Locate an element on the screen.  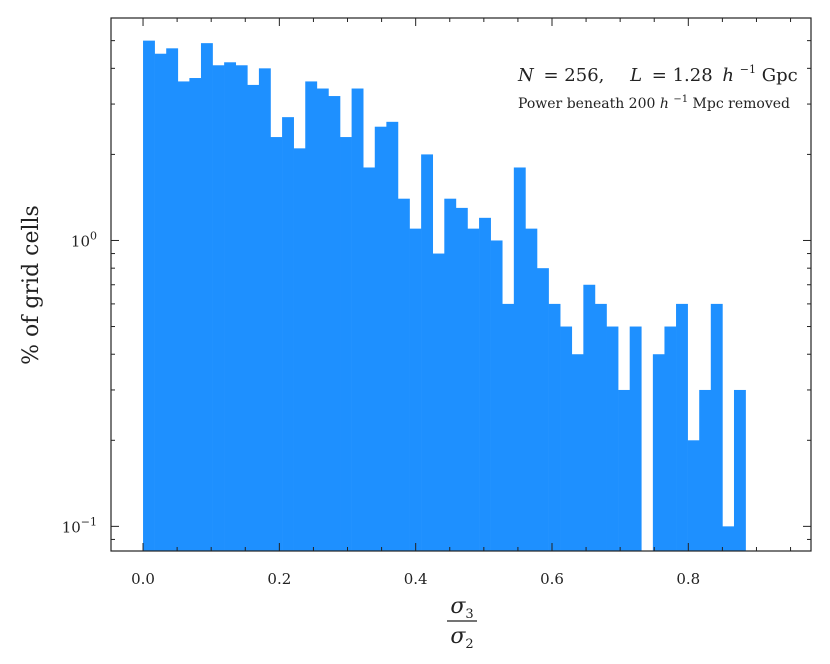
svg-text: σ3 is located at coordinates (461, 608).